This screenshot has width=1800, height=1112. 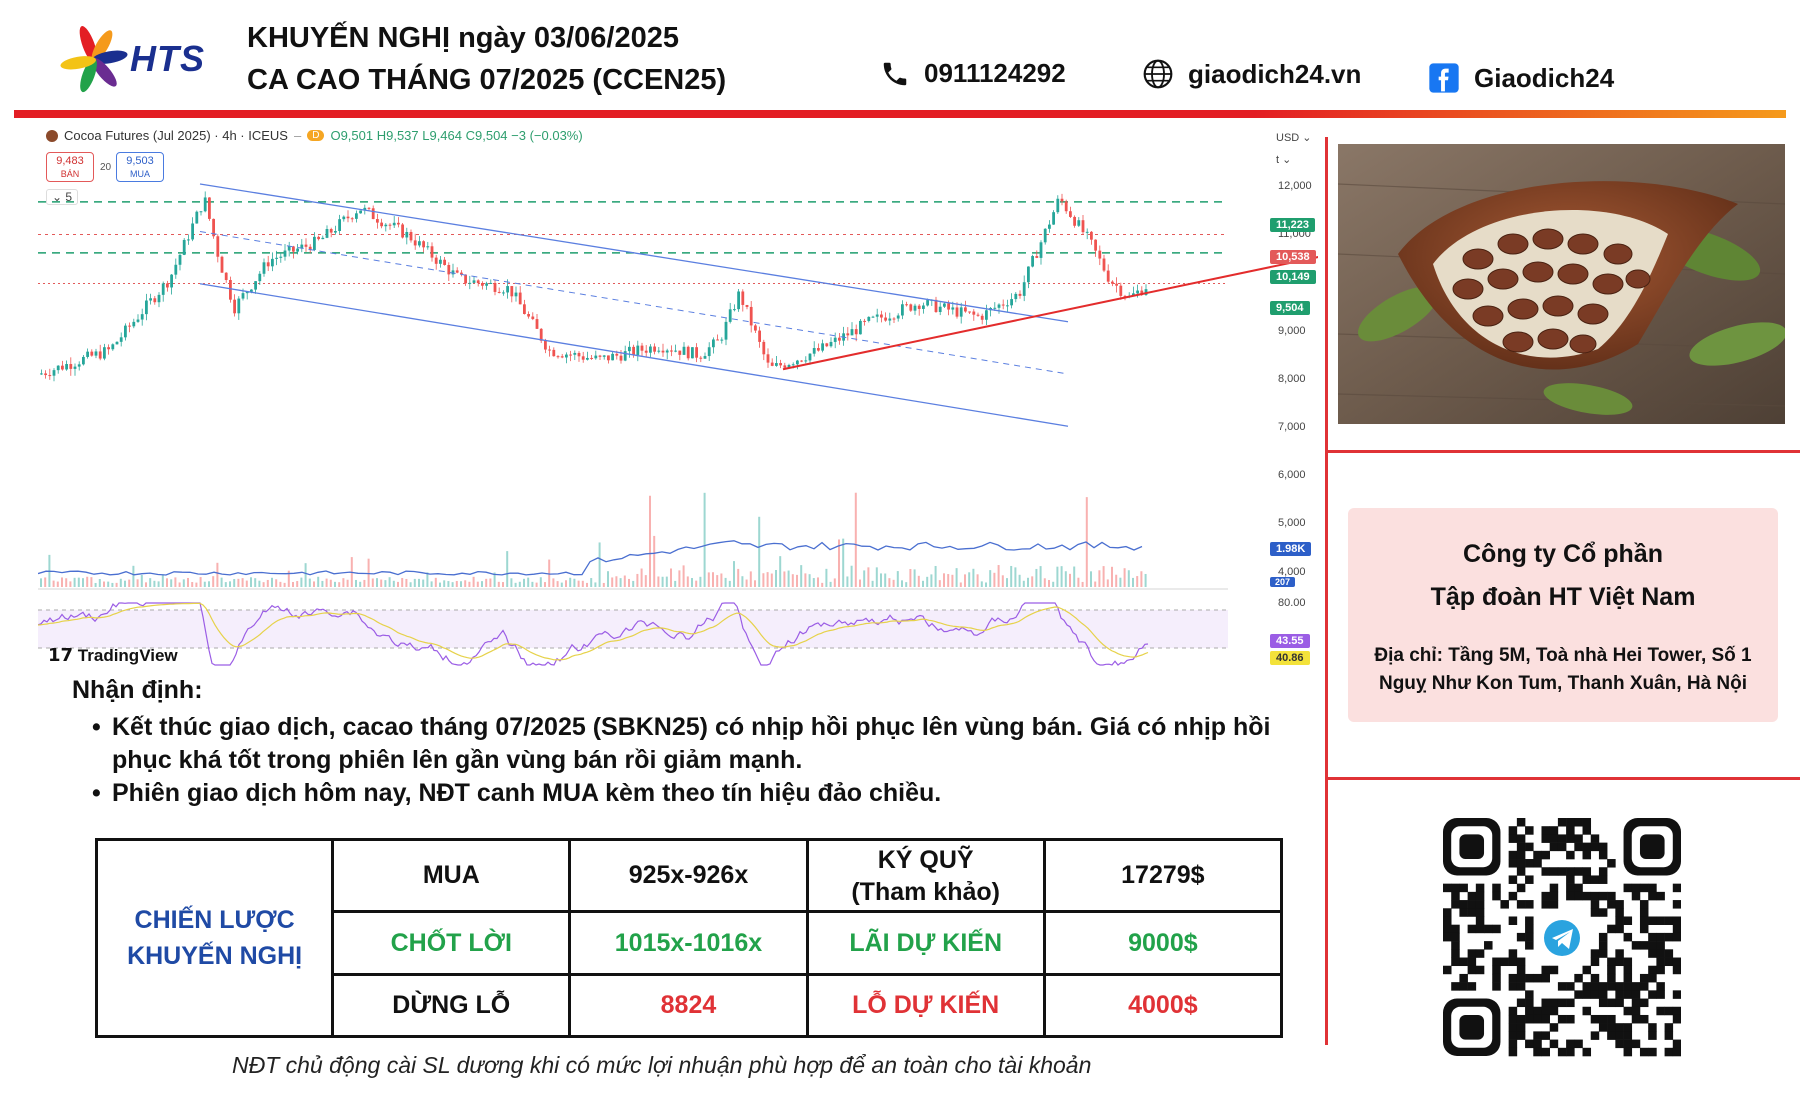 I want to click on analysis-heading: Nhận định:, so click(x=137, y=690).